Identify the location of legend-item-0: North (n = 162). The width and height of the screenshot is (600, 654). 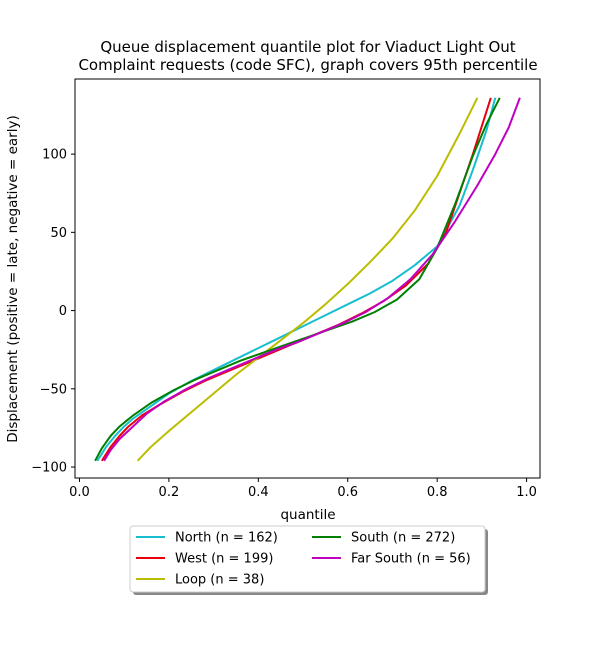
(207, 538).